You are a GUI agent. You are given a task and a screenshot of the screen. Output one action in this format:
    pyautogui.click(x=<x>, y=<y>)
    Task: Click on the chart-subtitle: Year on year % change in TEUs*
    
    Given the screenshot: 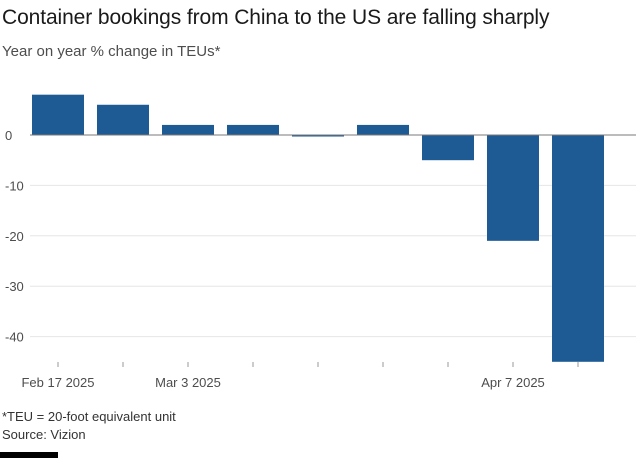 What is the action you would take?
    pyautogui.click(x=111, y=51)
    